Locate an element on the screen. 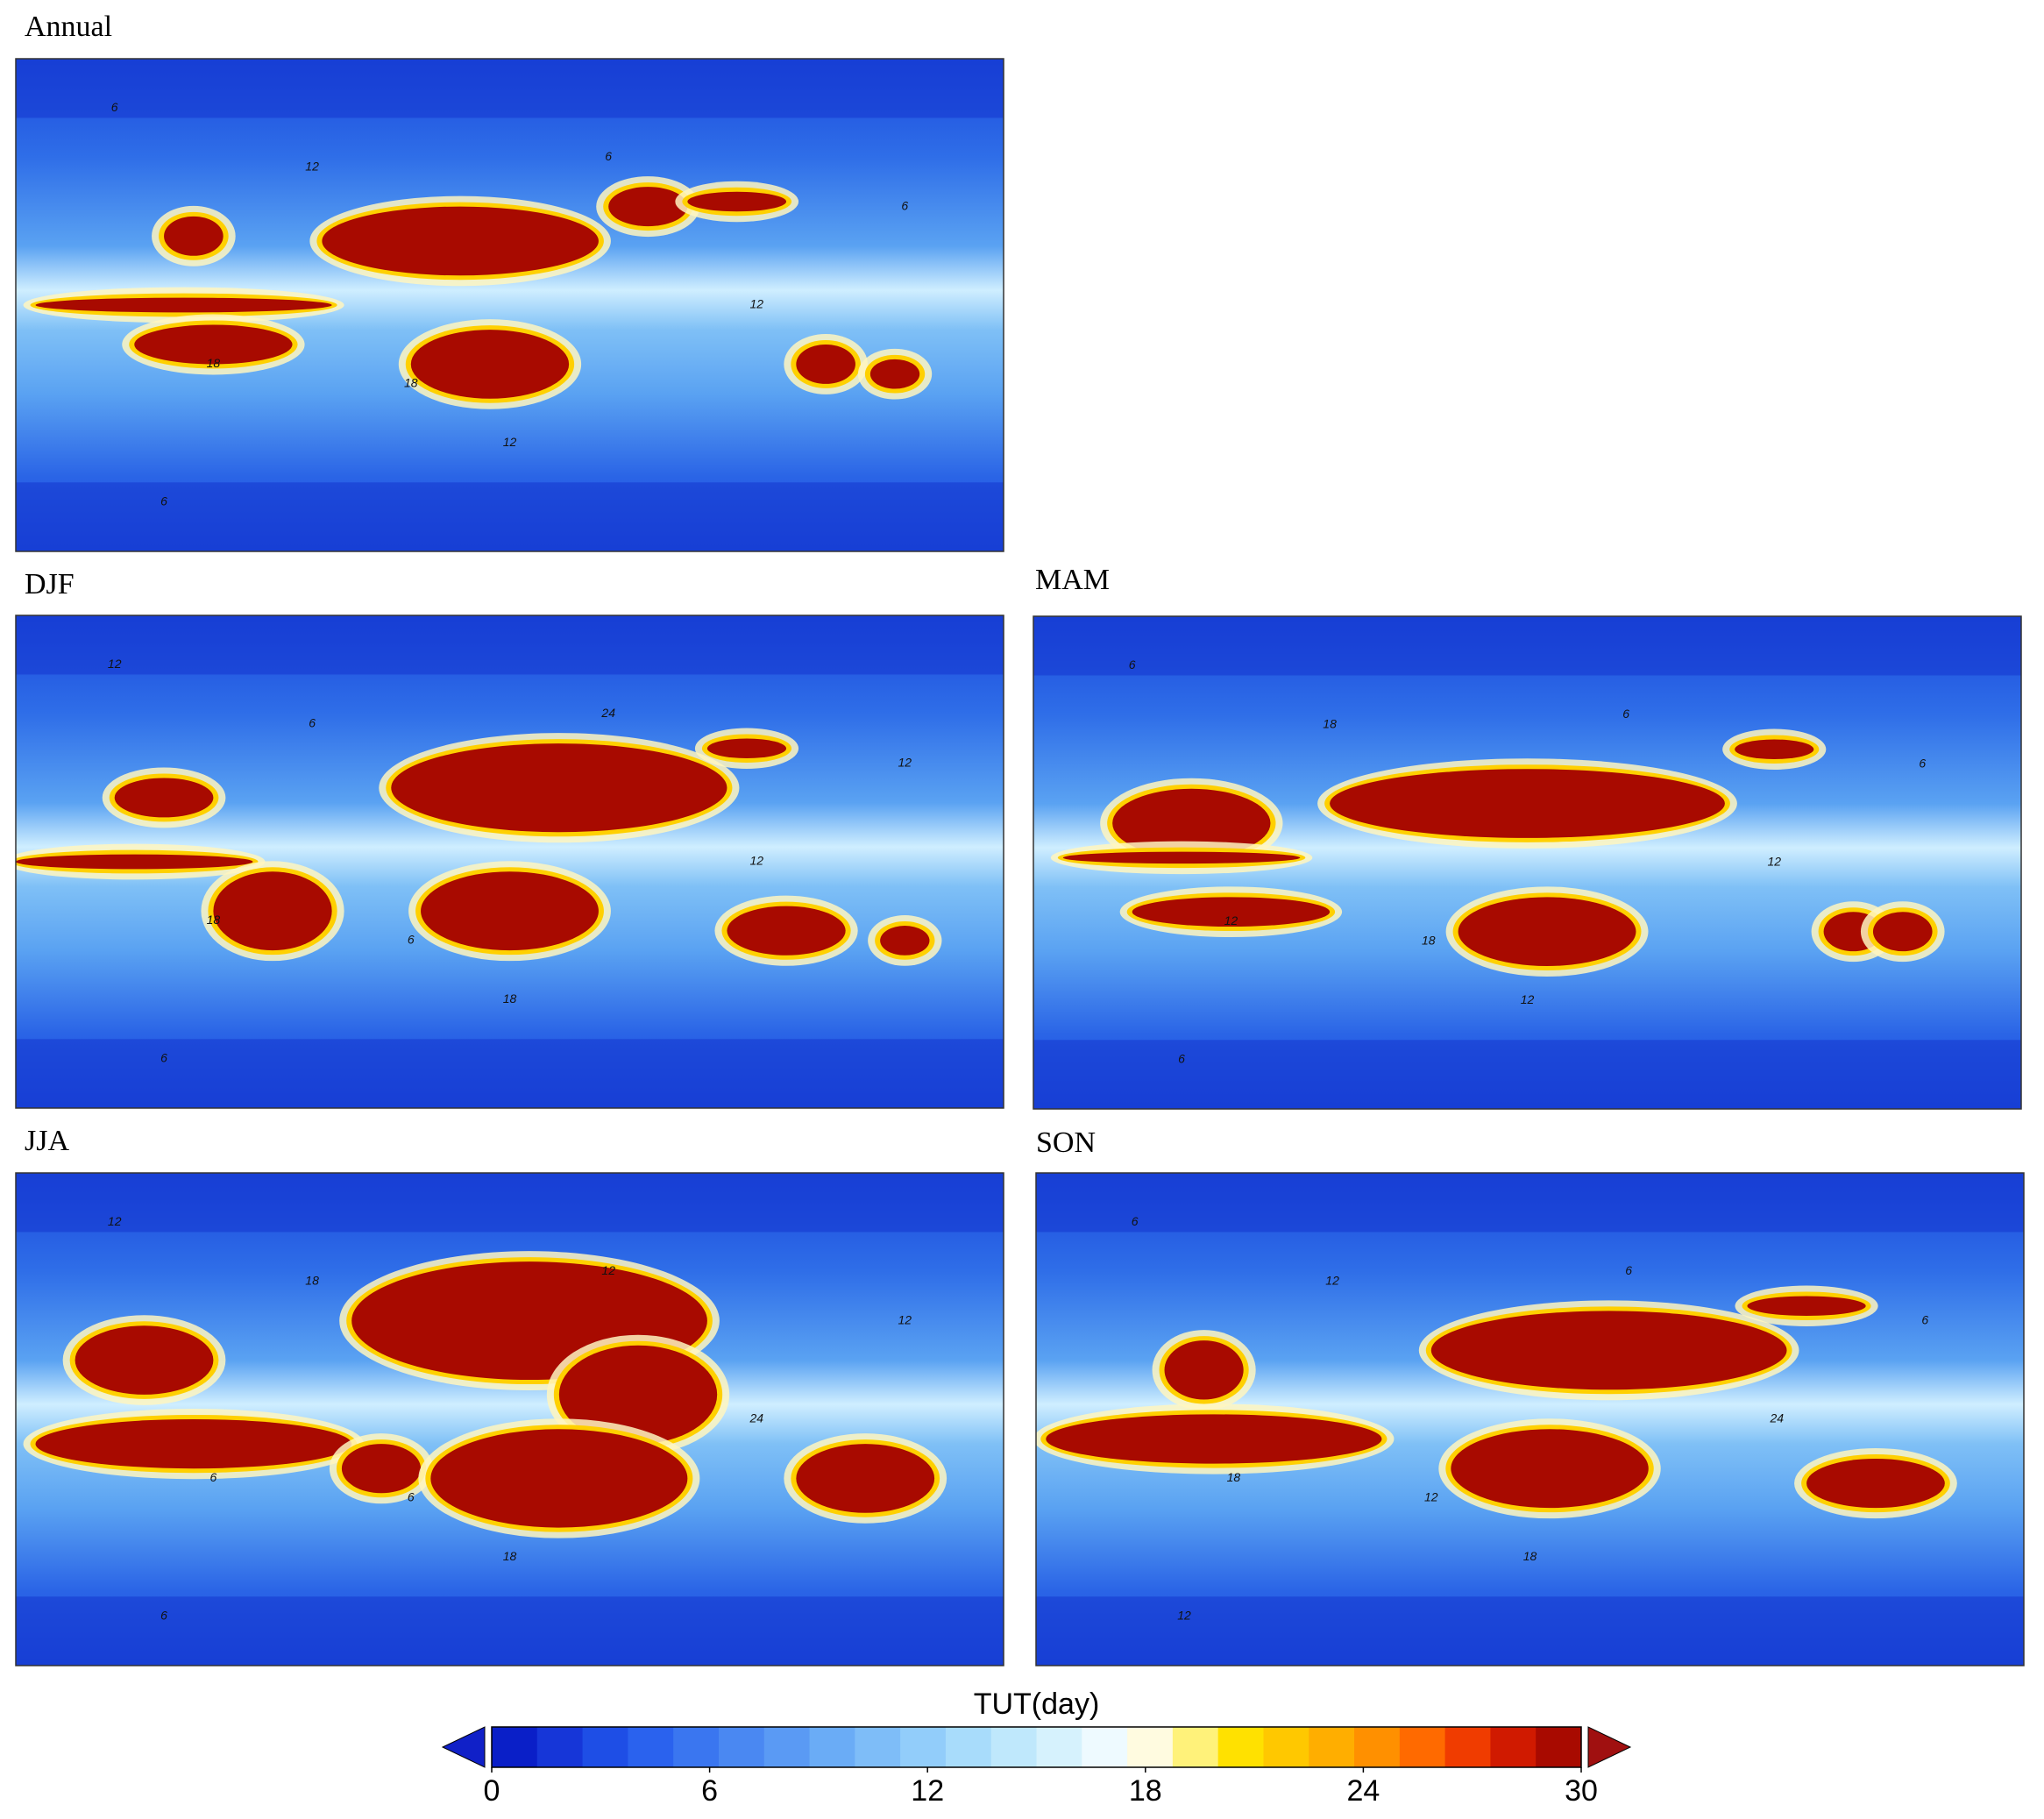  colorbar-tick-label: 30 is located at coordinates (1581, 1791).